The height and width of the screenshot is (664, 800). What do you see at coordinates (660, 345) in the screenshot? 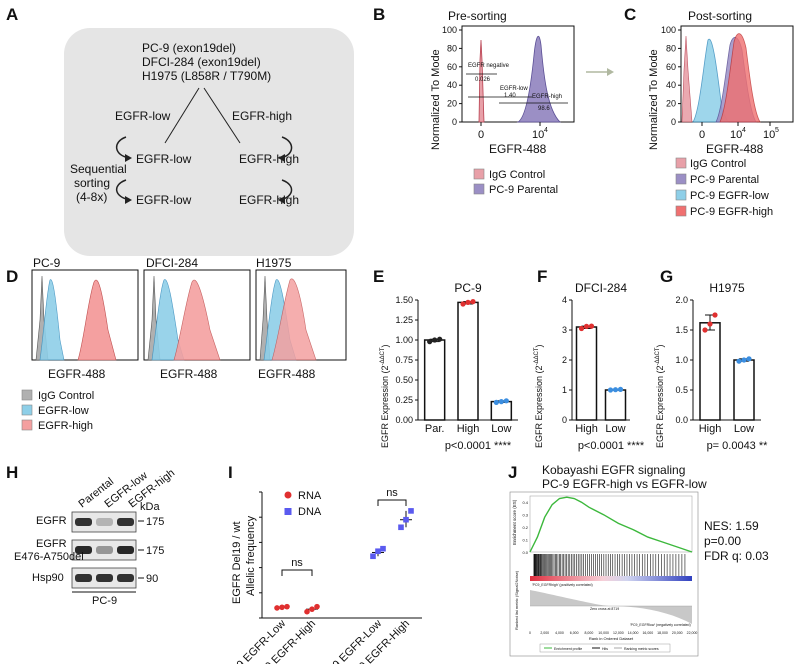
I see `chart-G-ylabel-end: )` at bounding box center [660, 345].